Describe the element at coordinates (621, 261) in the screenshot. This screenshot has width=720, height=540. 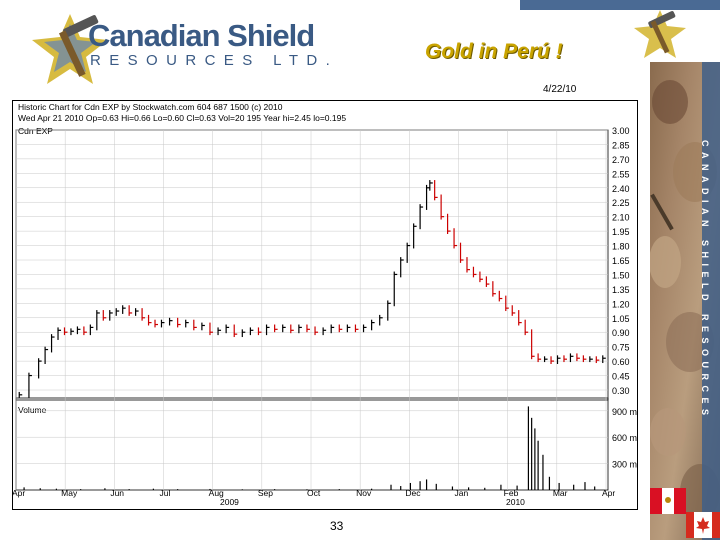
I see `price-tick-label: 1.65` at that location.